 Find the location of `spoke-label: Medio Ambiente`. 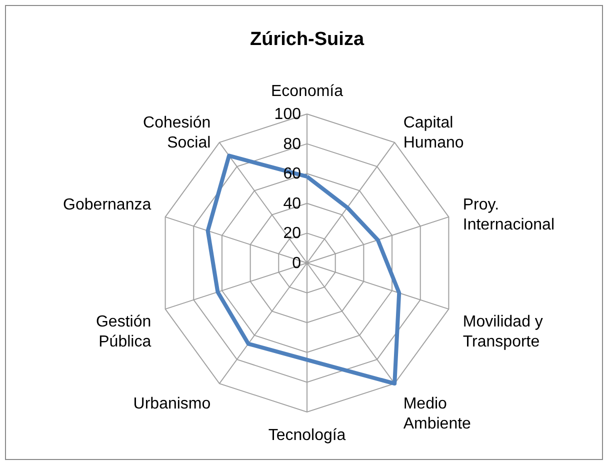

spoke-label: Medio Ambiente is located at coordinates (437, 414).